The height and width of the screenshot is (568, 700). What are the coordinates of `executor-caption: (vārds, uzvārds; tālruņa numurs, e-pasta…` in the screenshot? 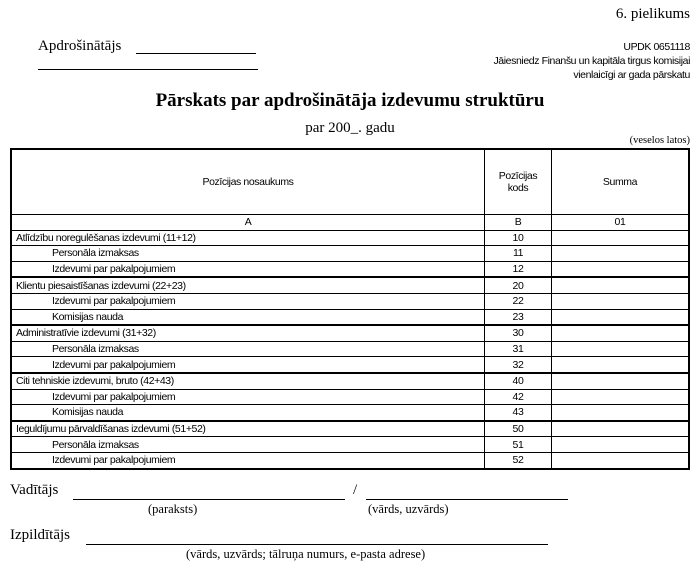 It's located at (306, 554).